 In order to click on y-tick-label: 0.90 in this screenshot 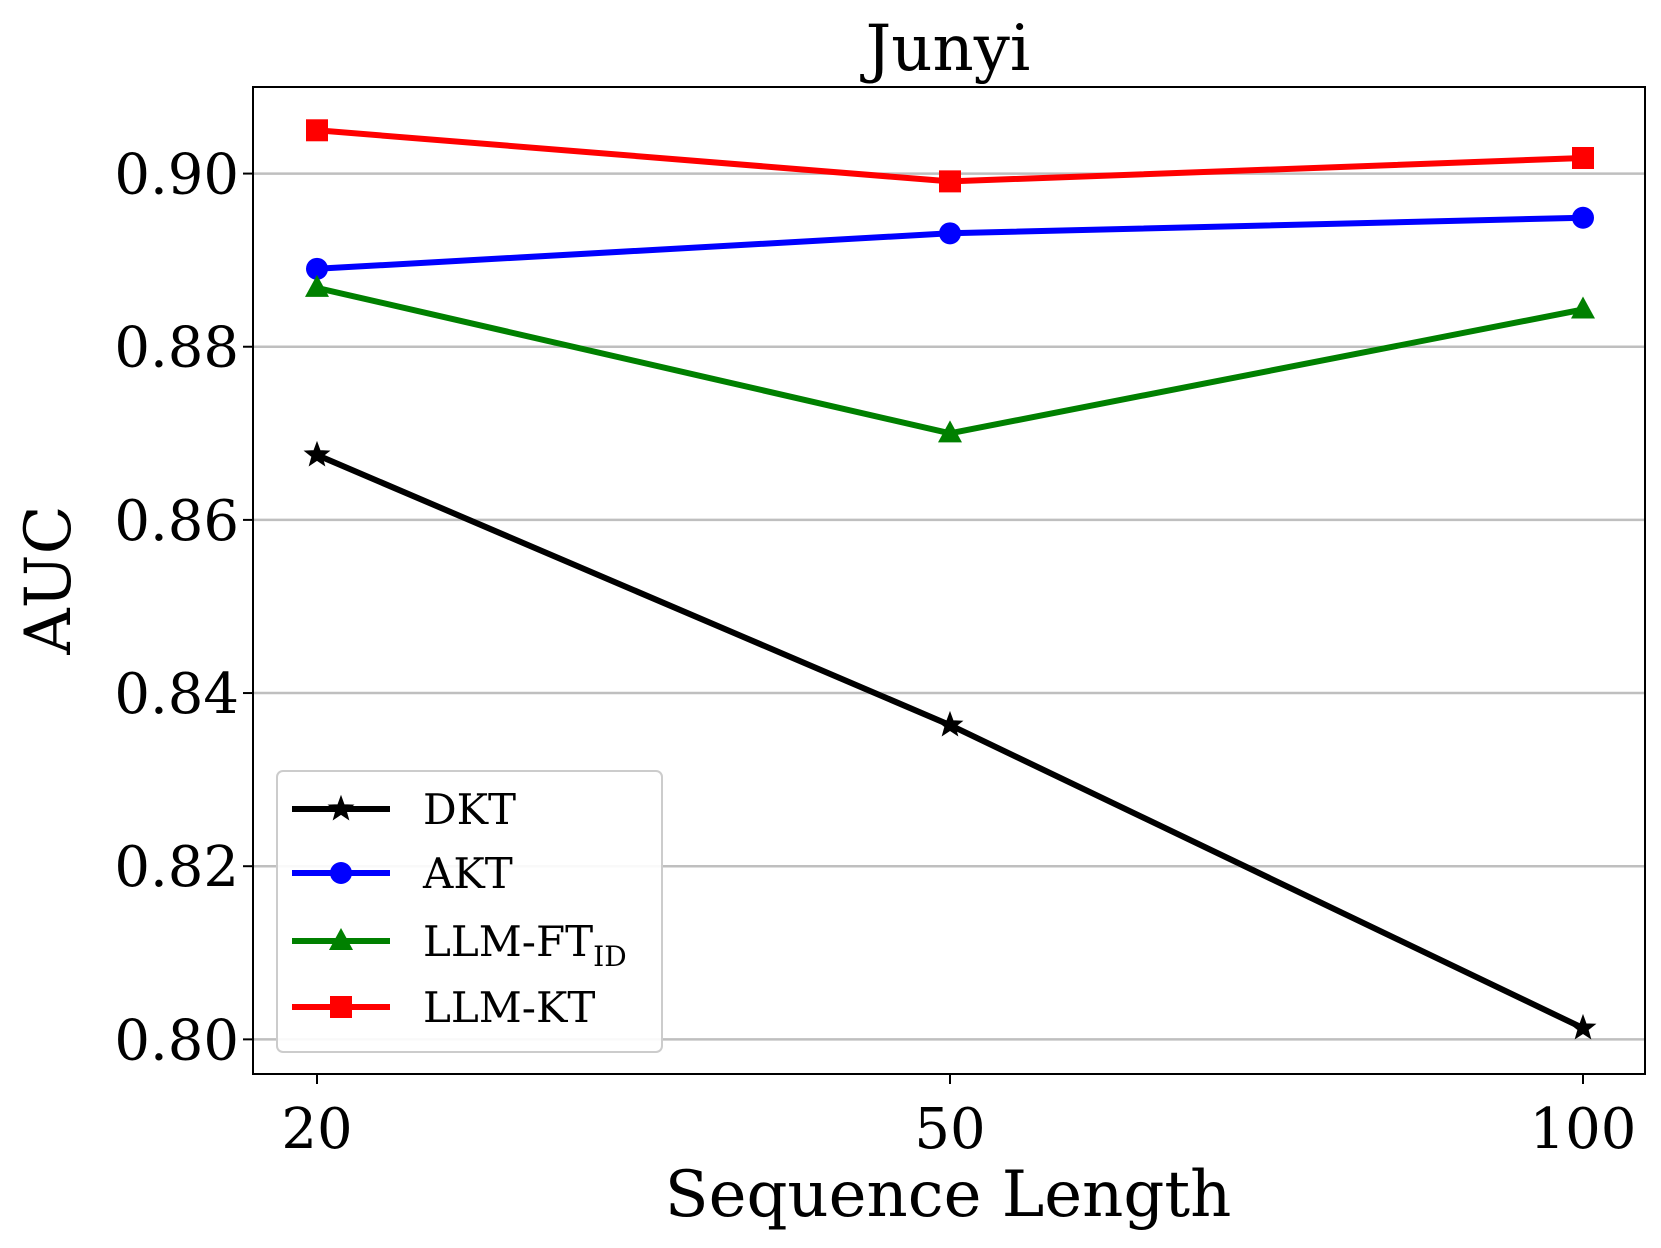, I will do `click(176, 175)`.